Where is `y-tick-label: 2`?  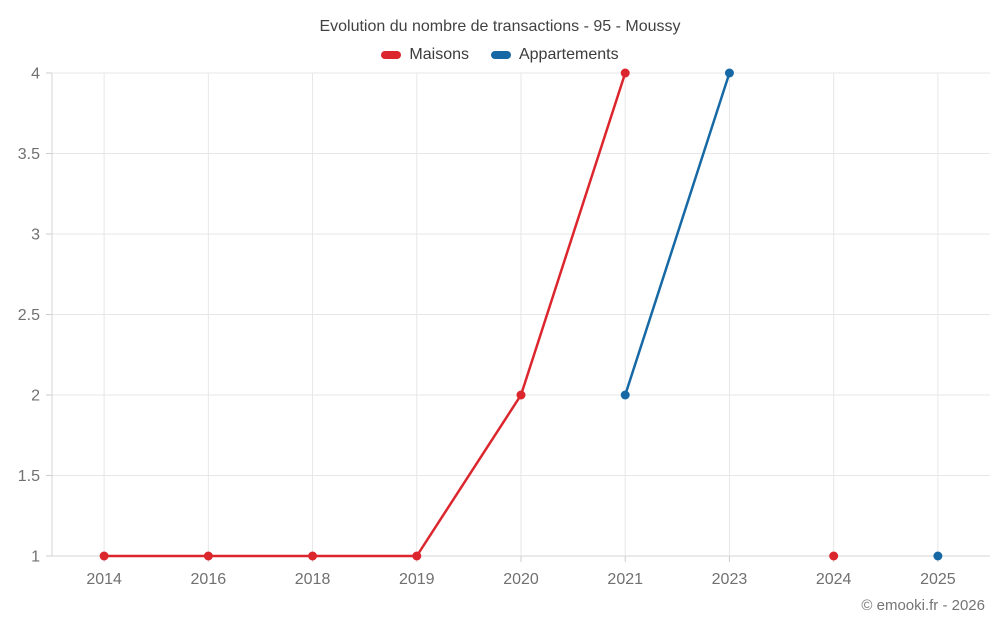
y-tick-label: 2 is located at coordinates (35, 396).